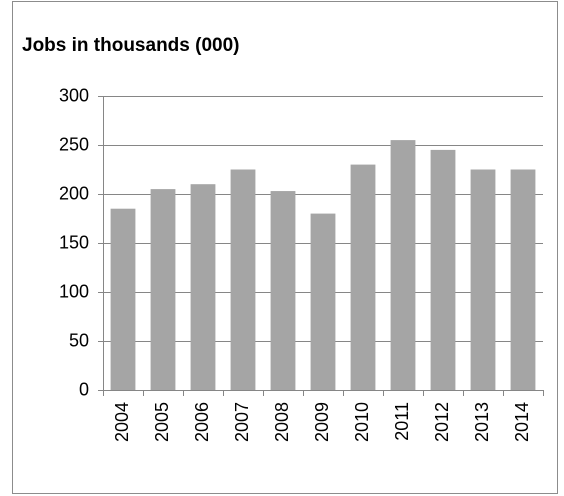 This screenshot has width=564, height=496. I want to click on x-tick-label: 2013, so click(482, 422).